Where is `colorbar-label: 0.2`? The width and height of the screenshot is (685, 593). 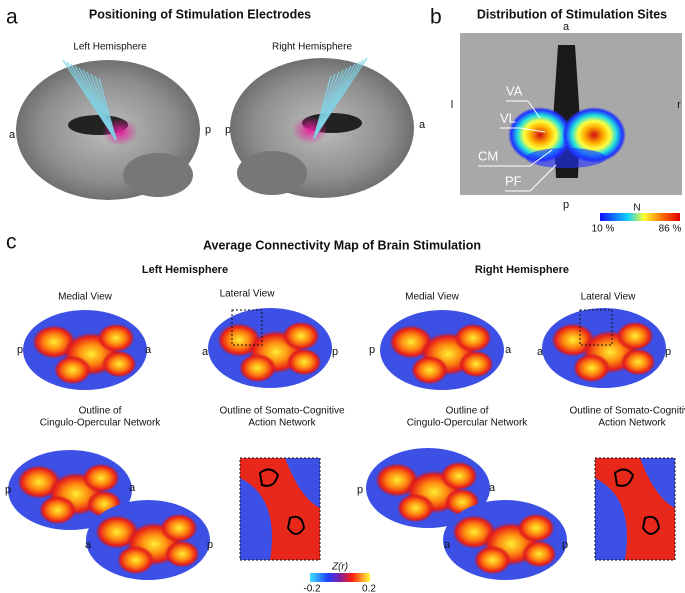
colorbar-label: 0.2 is located at coordinates (369, 588).